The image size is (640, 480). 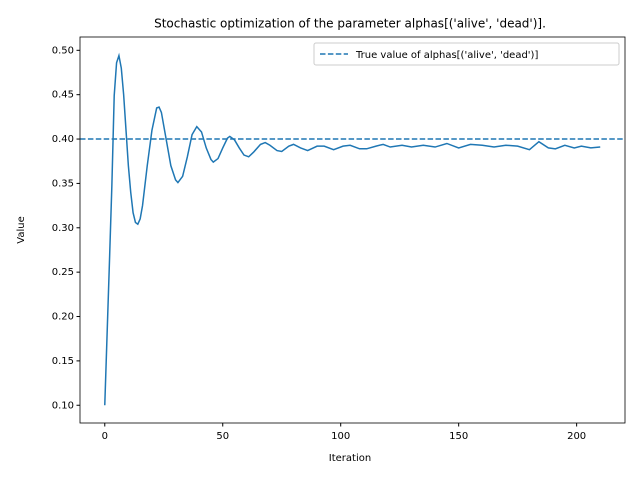 I want to click on y-tick-label: 0.35, so click(x=63, y=183).